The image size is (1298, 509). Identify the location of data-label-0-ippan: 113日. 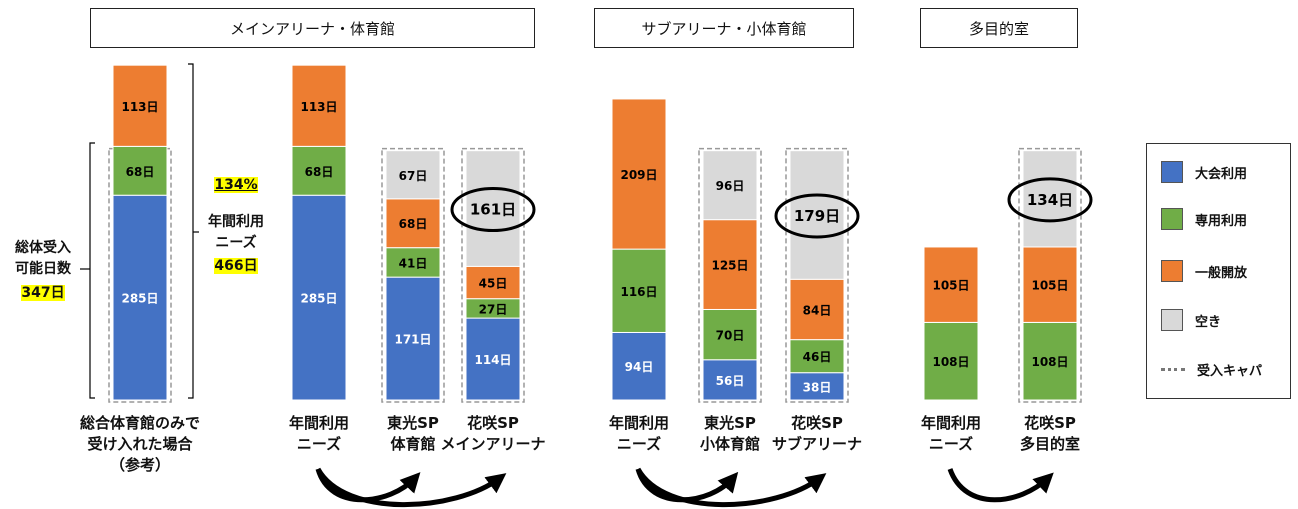
(139, 107).